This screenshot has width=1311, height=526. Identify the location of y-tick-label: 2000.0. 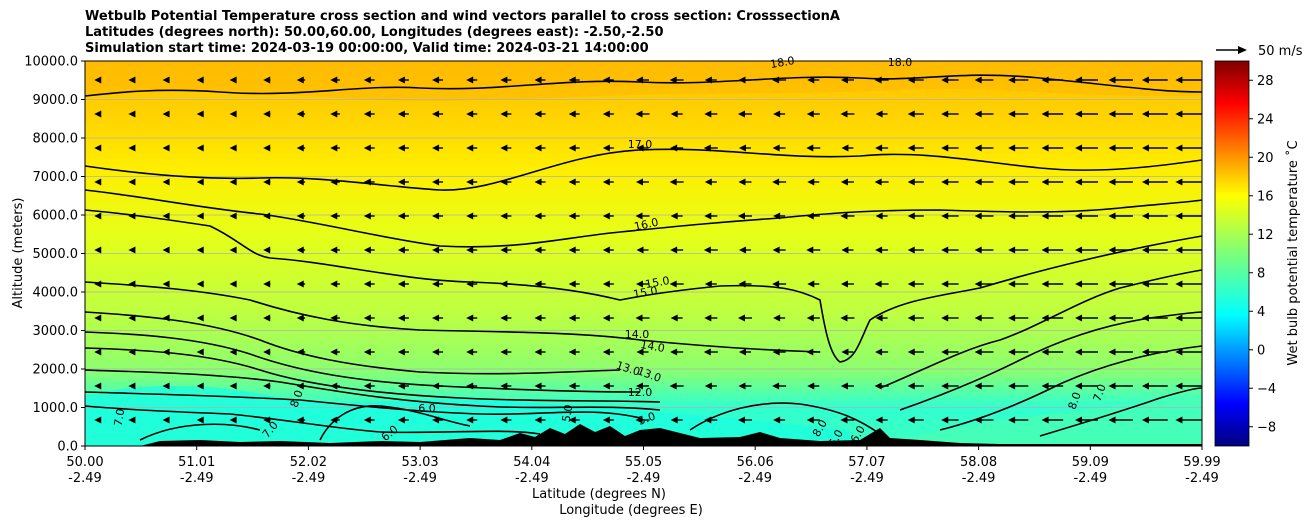
(56, 370).